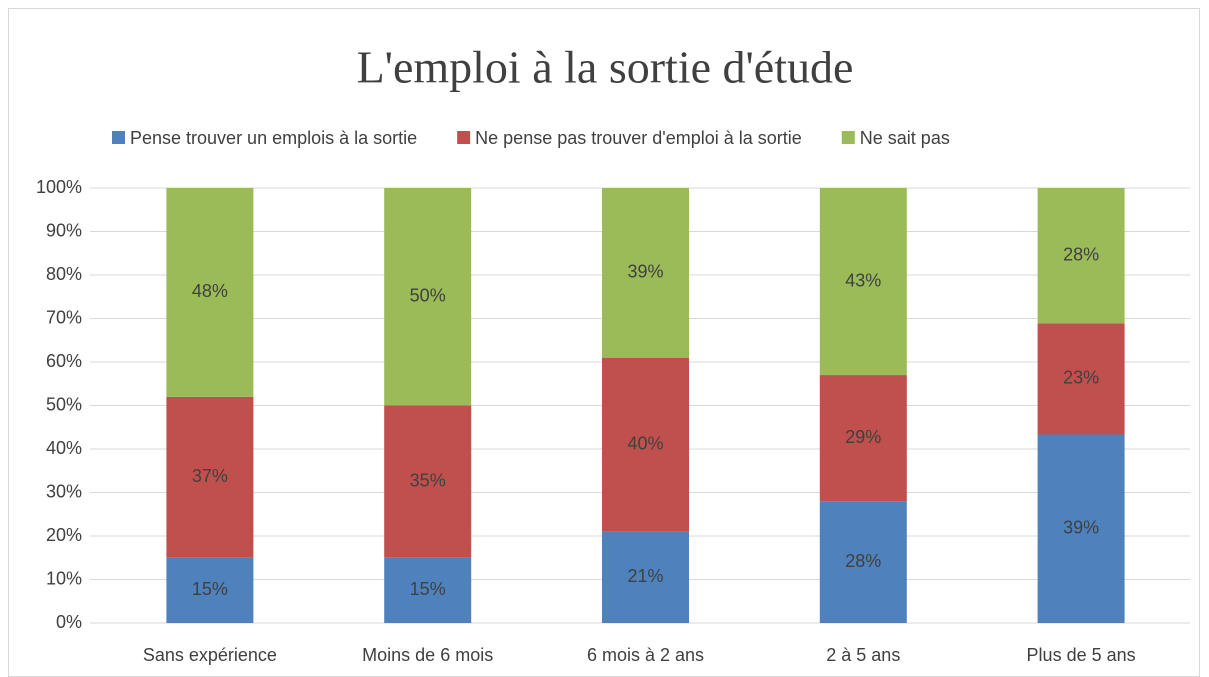  What do you see at coordinates (863, 655) in the screenshot?
I see `x-tick-label: 2 à 5 ans` at bounding box center [863, 655].